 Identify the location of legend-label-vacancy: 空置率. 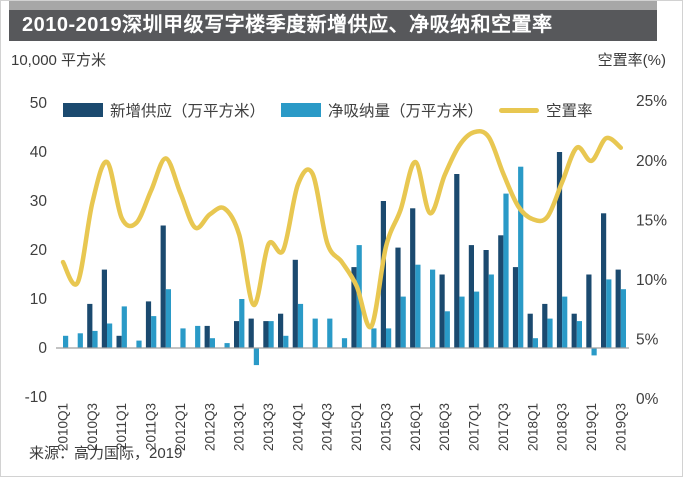
(569, 111).